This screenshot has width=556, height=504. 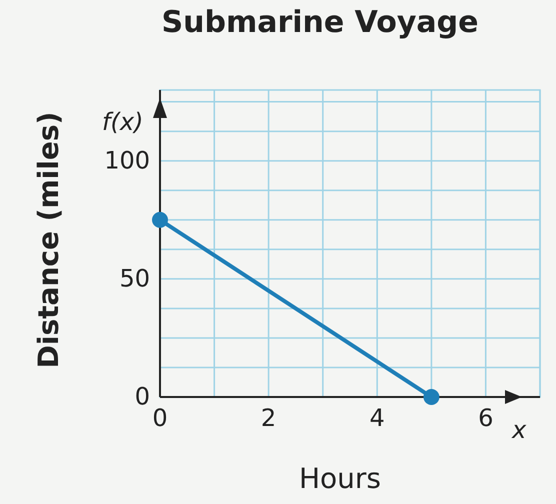 What do you see at coordinates (127, 160) in the screenshot?
I see `y-tick-label: 100` at bounding box center [127, 160].